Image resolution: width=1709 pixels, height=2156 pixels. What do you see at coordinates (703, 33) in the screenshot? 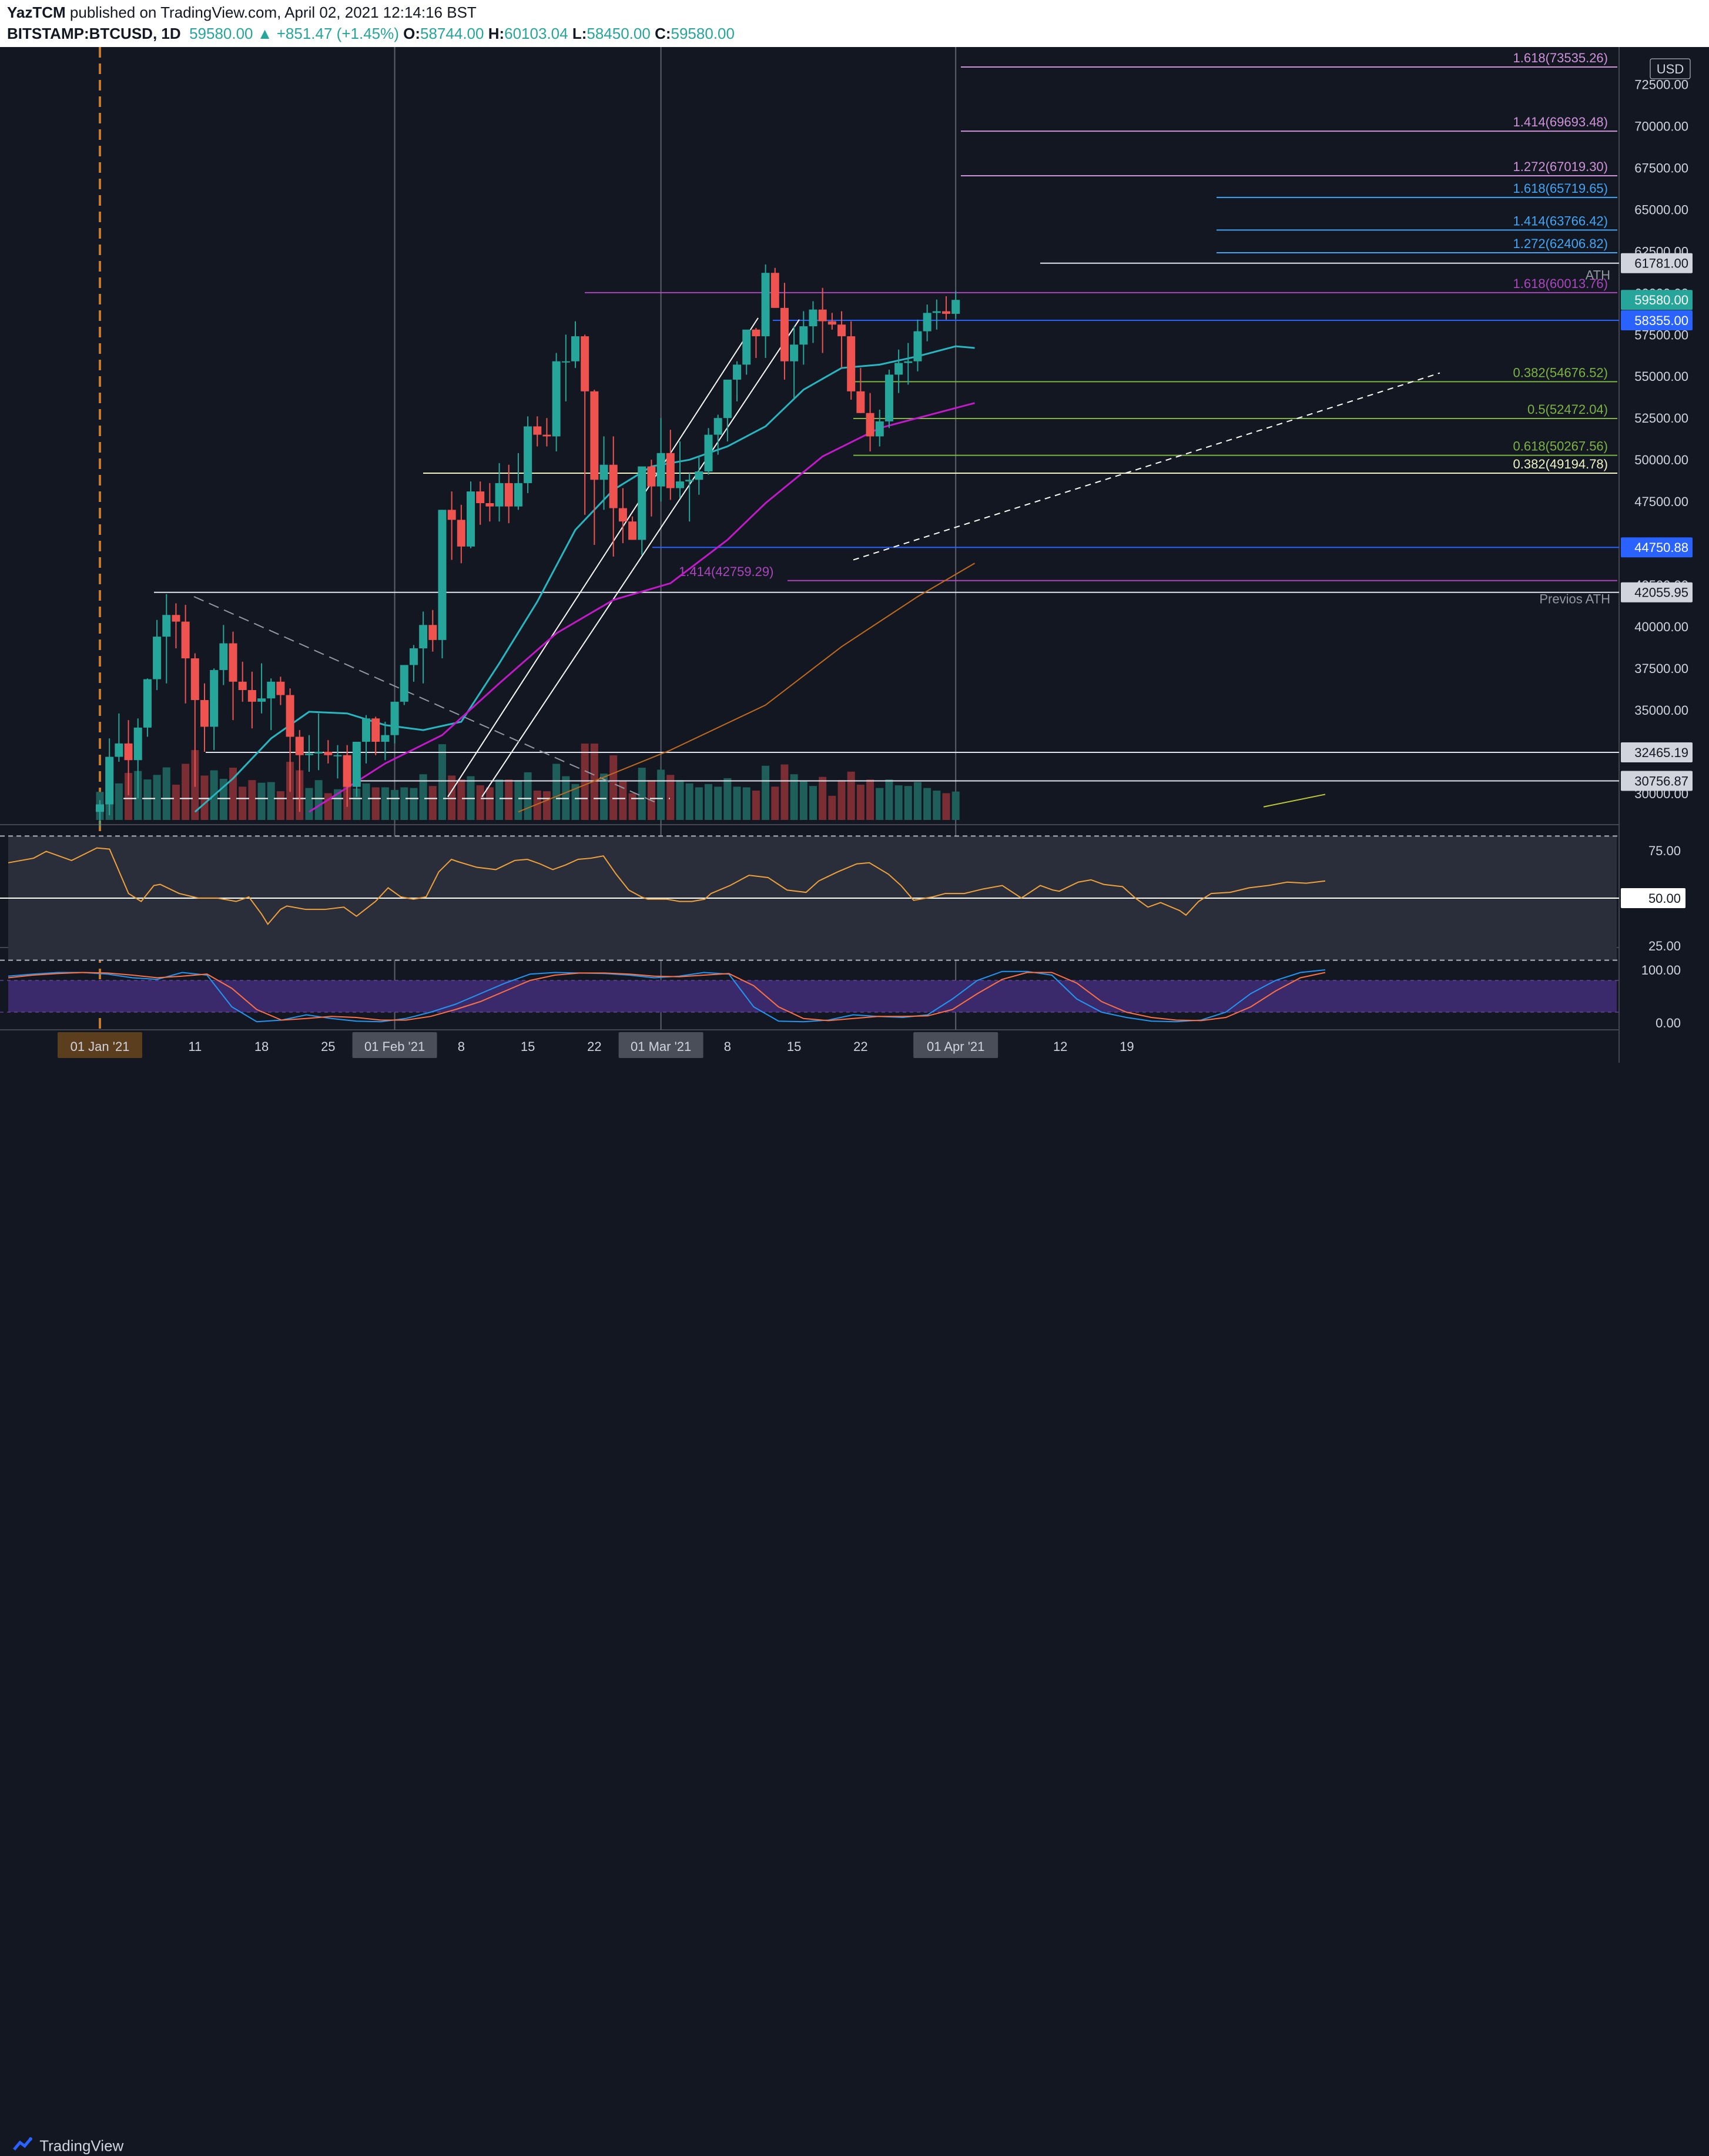
I see `close-value: 59580.00` at bounding box center [703, 33].